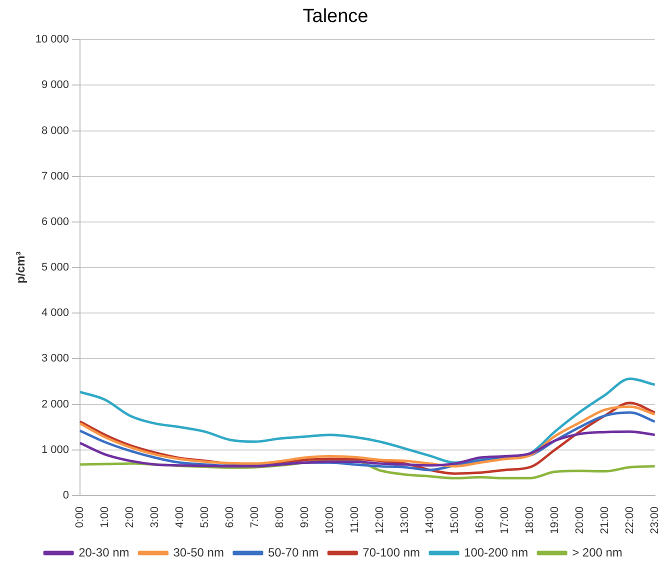 The image size is (671, 569). I want to click on y-tick-label: 2 000, so click(56, 404).